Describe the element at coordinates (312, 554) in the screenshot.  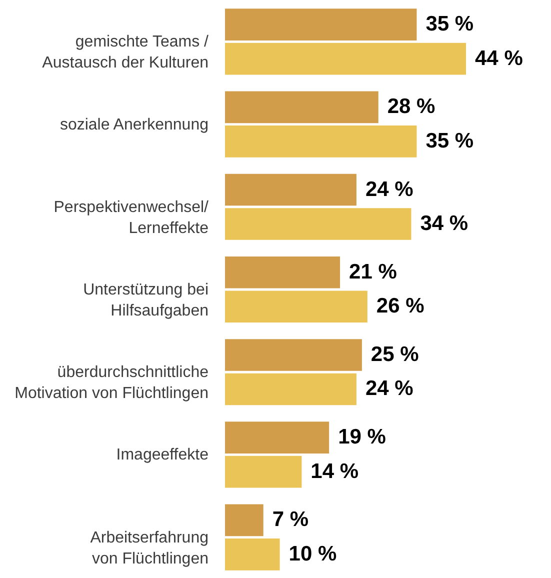
I see `data-label: 10 %` at that location.